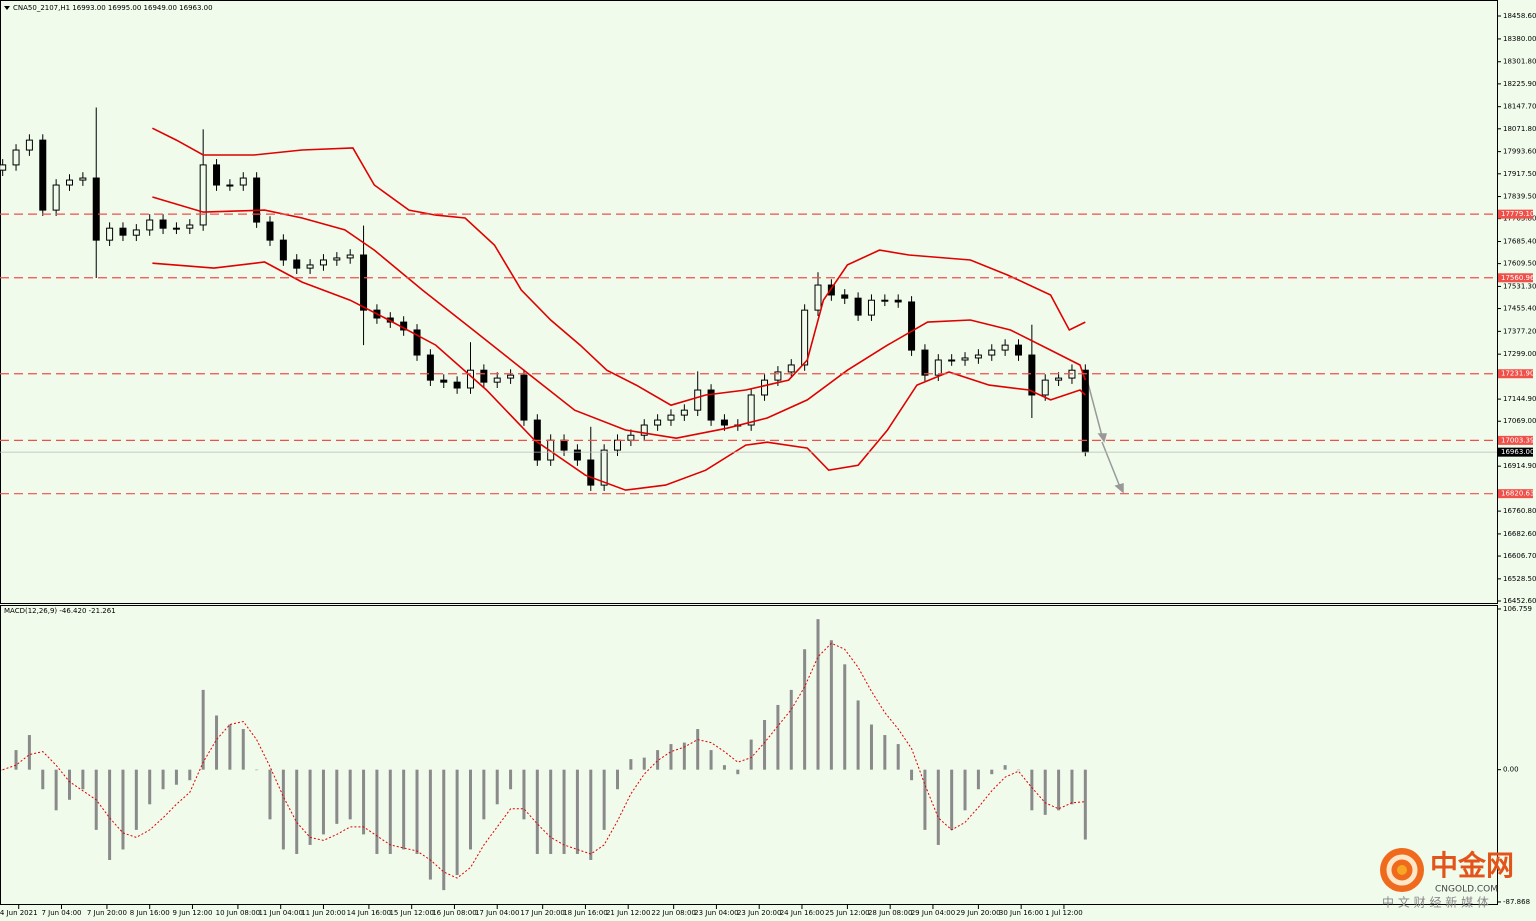 The image size is (1536, 921). Describe the element at coordinates (1435, 902) in the screenshot. I see `watermark-tagline: 中 文 财 经 新 媒 体` at that location.